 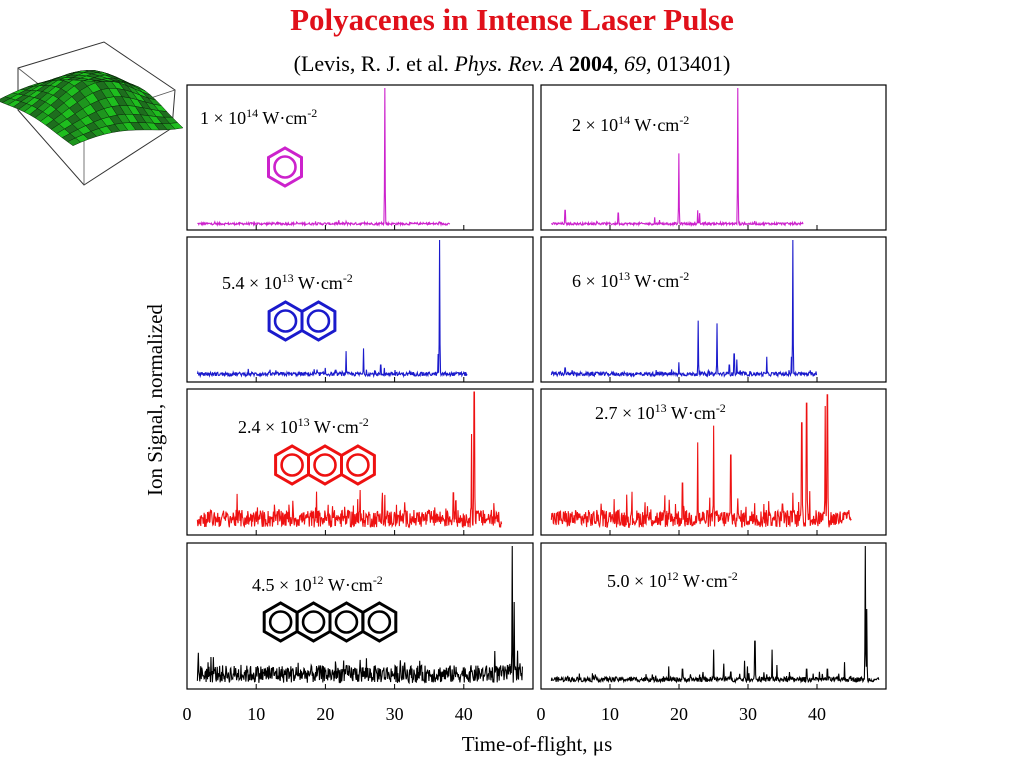 What do you see at coordinates (92, 113) in the screenshot?
I see `surface-plot-illustration` at bounding box center [92, 113].